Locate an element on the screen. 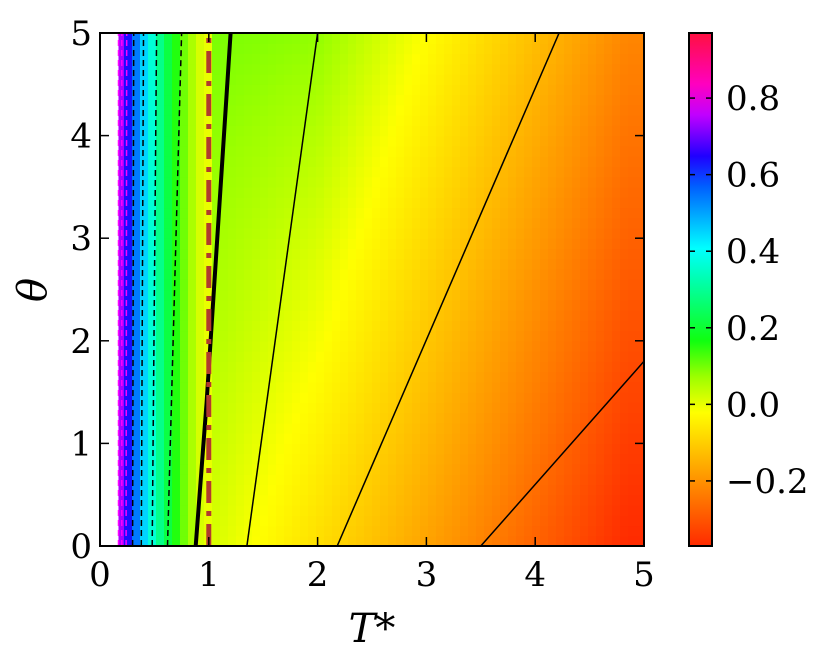 Image resolution: width=831 pixels, height=669 pixels. solid-contour is located at coordinates (562, 453).